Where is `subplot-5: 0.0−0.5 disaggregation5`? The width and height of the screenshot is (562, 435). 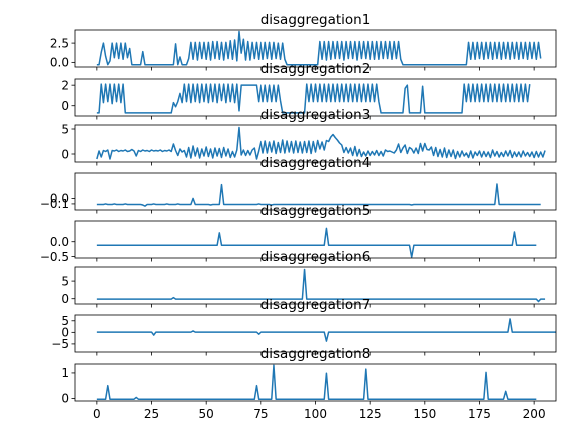 subplot-5: 0.0−0.5 disaggregation5 is located at coordinates (298, 233).